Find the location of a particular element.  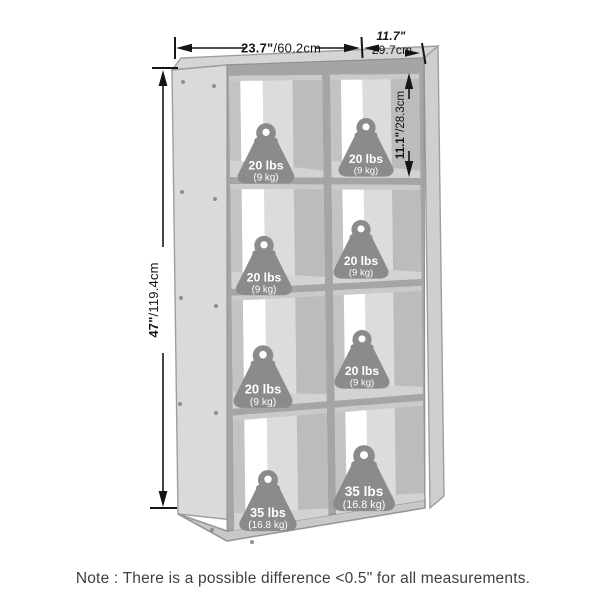

screw-holes is located at coordinates (216, 312).